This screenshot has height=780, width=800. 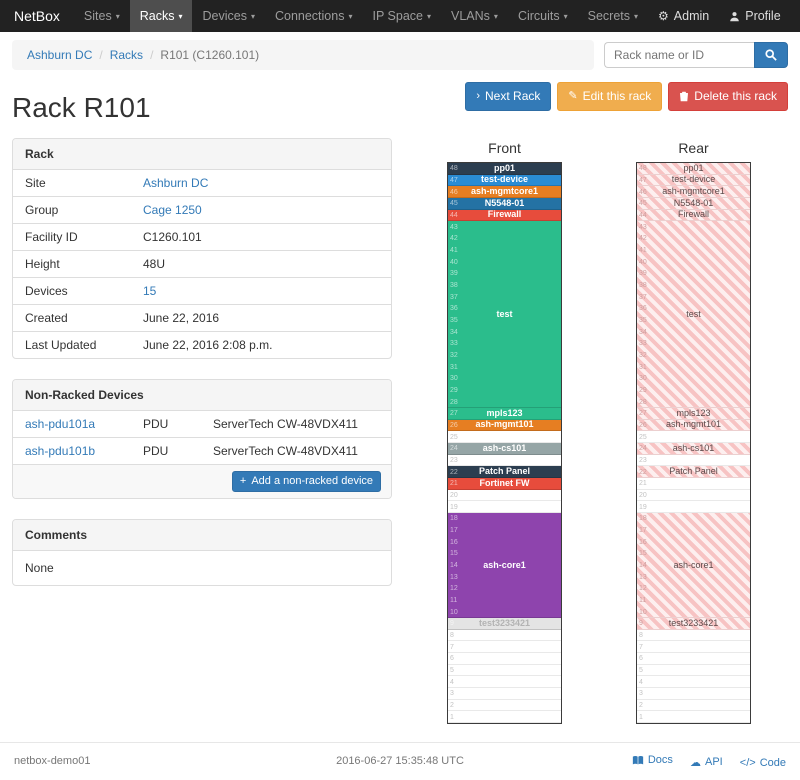 I want to click on attr-row-group: Group Cage 1250, so click(x=202, y=210).